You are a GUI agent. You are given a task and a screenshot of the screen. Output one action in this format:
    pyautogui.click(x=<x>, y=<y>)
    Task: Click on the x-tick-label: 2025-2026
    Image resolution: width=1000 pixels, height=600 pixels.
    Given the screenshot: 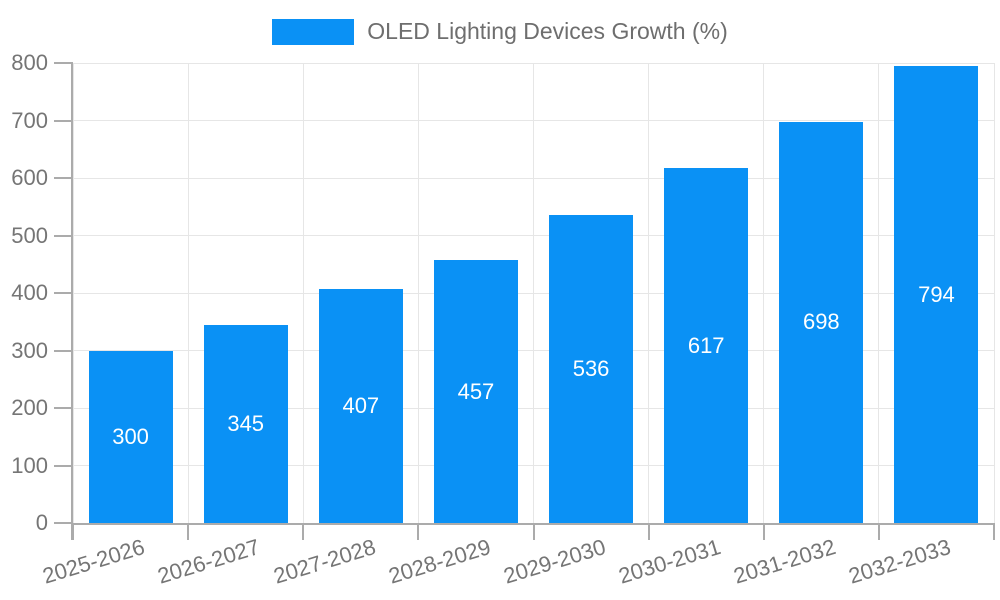 What is the action you would take?
    pyautogui.click(x=93, y=561)
    